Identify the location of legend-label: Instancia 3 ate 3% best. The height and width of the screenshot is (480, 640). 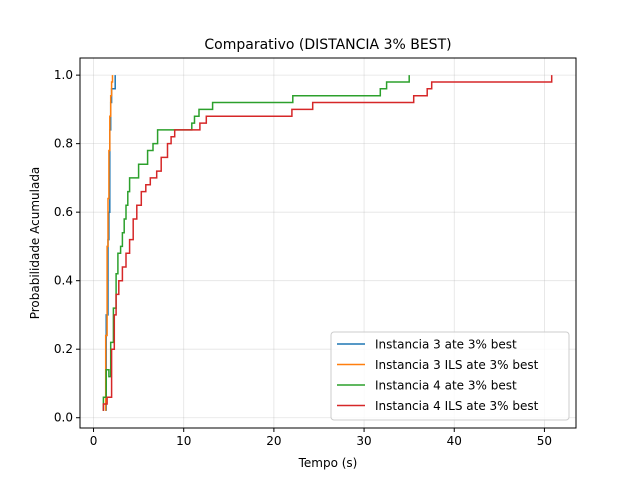
(446, 345).